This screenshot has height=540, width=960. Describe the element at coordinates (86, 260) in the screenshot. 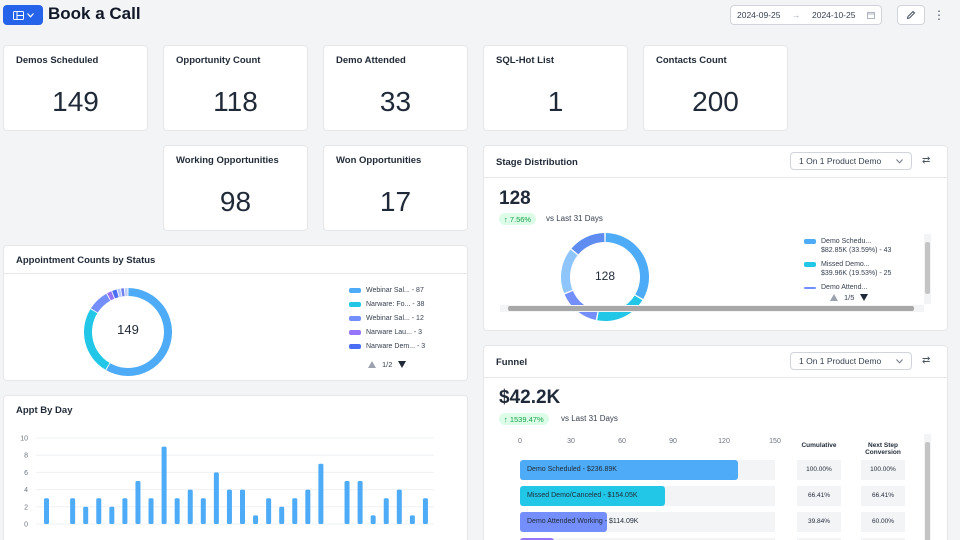

I see `card-title: Appointment Counts by Status` at that location.